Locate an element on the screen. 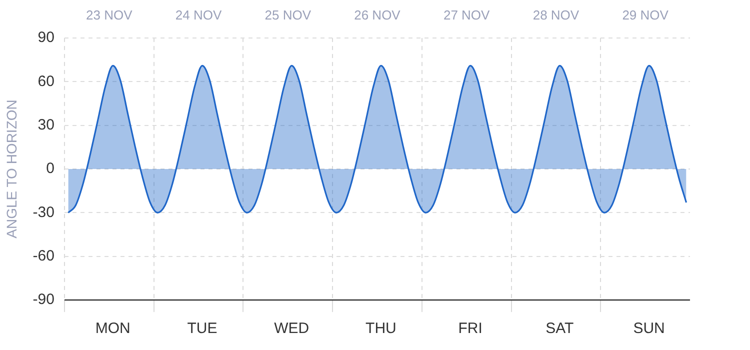 This screenshot has height=350, width=750. x-tick-label: SAT is located at coordinates (560, 329).